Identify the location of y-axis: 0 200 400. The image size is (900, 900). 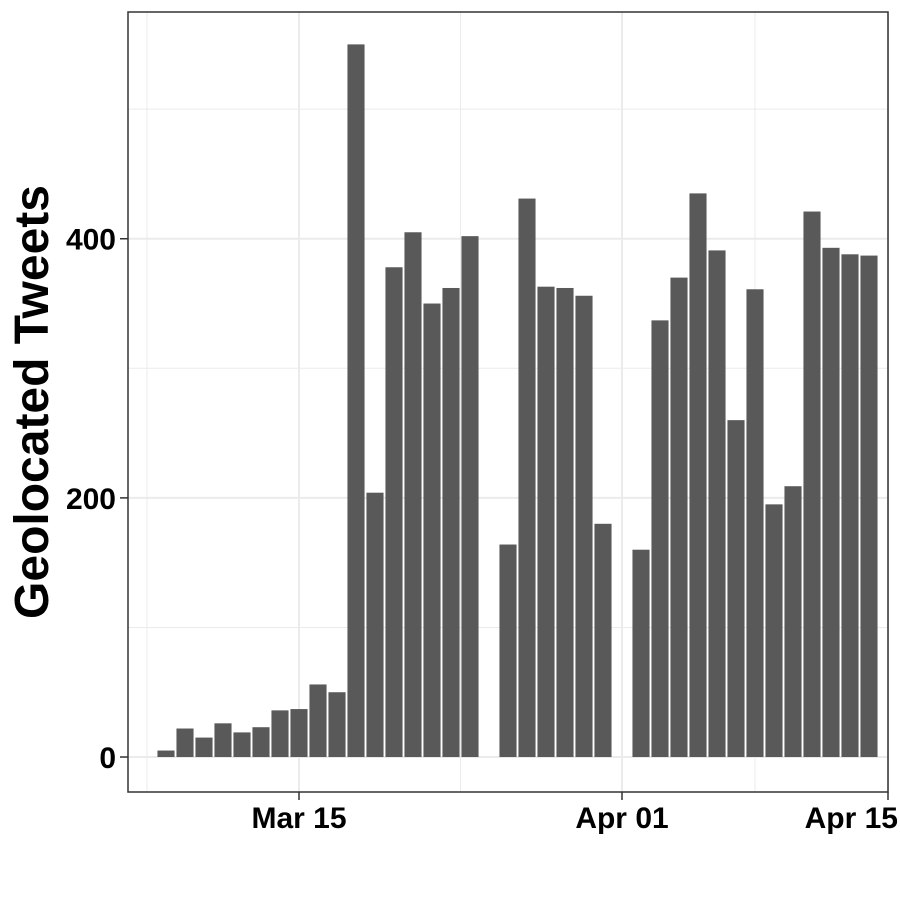
(97, 499).